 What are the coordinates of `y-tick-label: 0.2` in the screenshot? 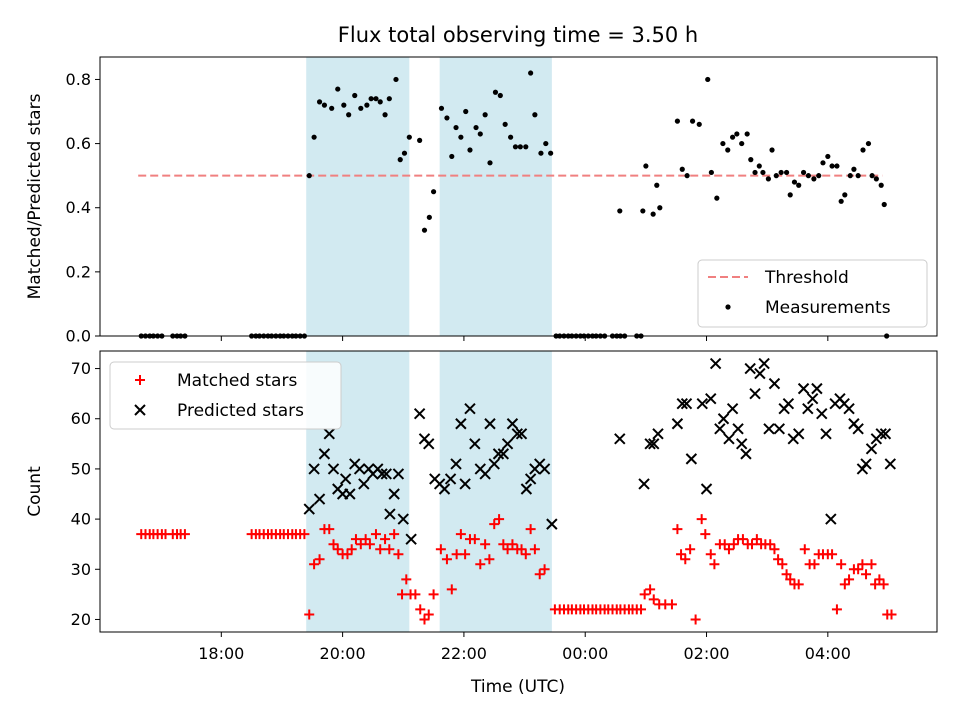 It's located at (78, 271).